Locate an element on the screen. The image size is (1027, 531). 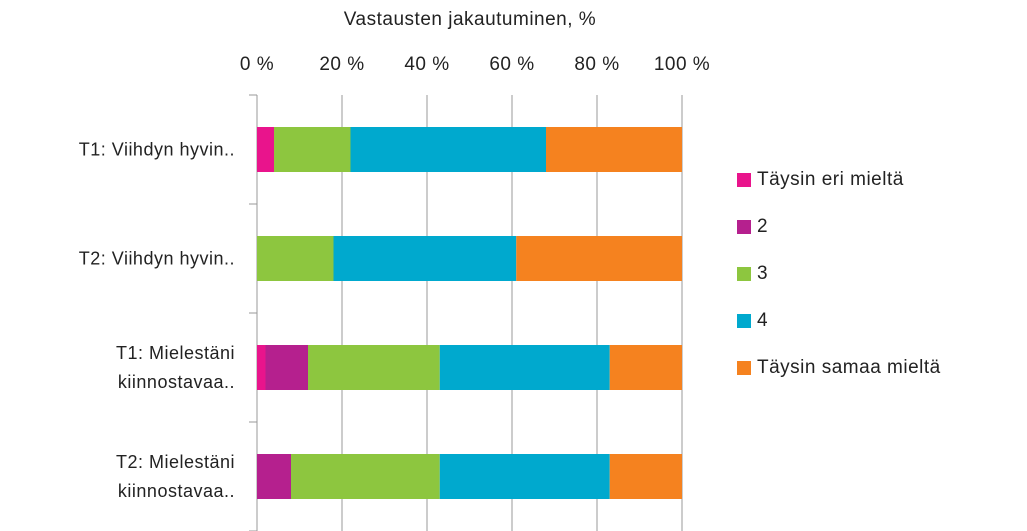
chart-title: Vastausten jakautuminen, % is located at coordinates (470, 19).